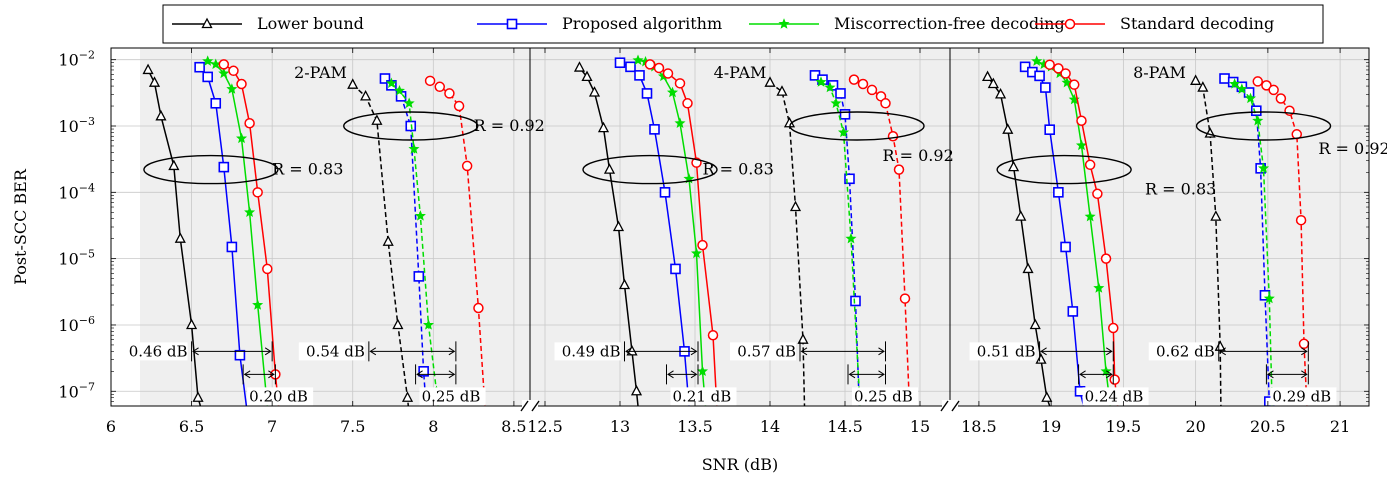 The width and height of the screenshot is (1387, 483). I want to click on gap-label: 0.20 dB, so click(278, 396).